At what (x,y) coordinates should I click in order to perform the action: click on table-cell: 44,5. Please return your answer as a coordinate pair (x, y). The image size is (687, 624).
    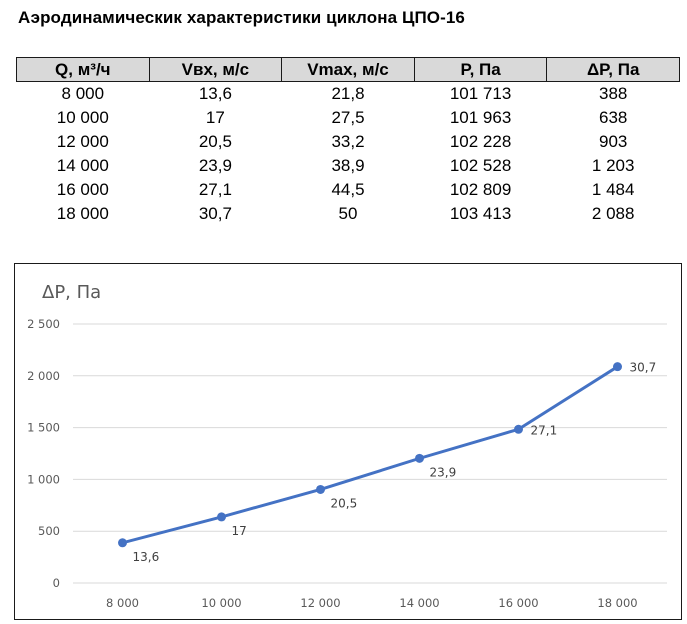
    Looking at the image, I should click on (348, 189).